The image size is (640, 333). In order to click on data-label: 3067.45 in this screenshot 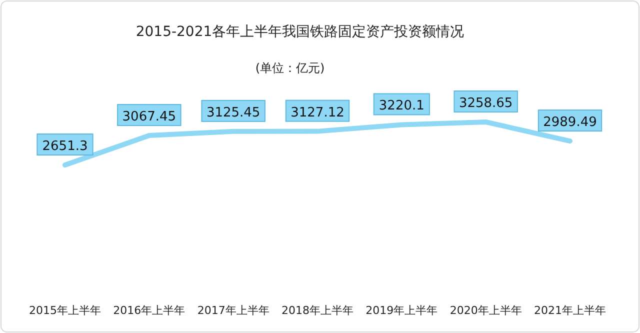, I will do `click(149, 117)`.